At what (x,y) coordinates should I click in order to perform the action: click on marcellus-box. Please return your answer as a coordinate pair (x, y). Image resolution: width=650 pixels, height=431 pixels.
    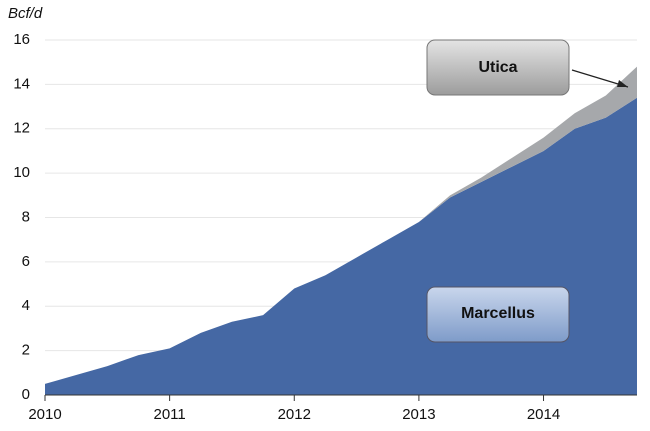
    Looking at the image, I should click on (498, 314).